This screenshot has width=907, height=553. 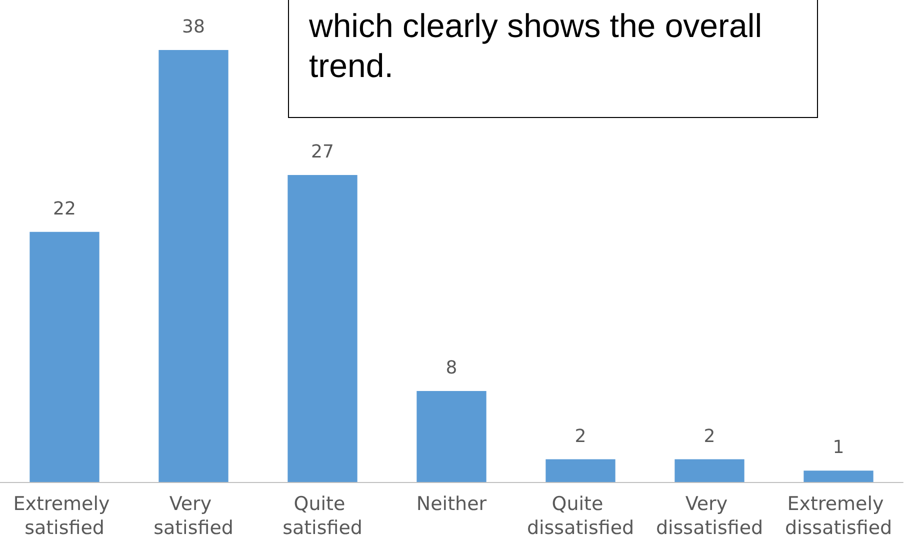 I want to click on x-tick-label: Neither, so click(x=451, y=504).